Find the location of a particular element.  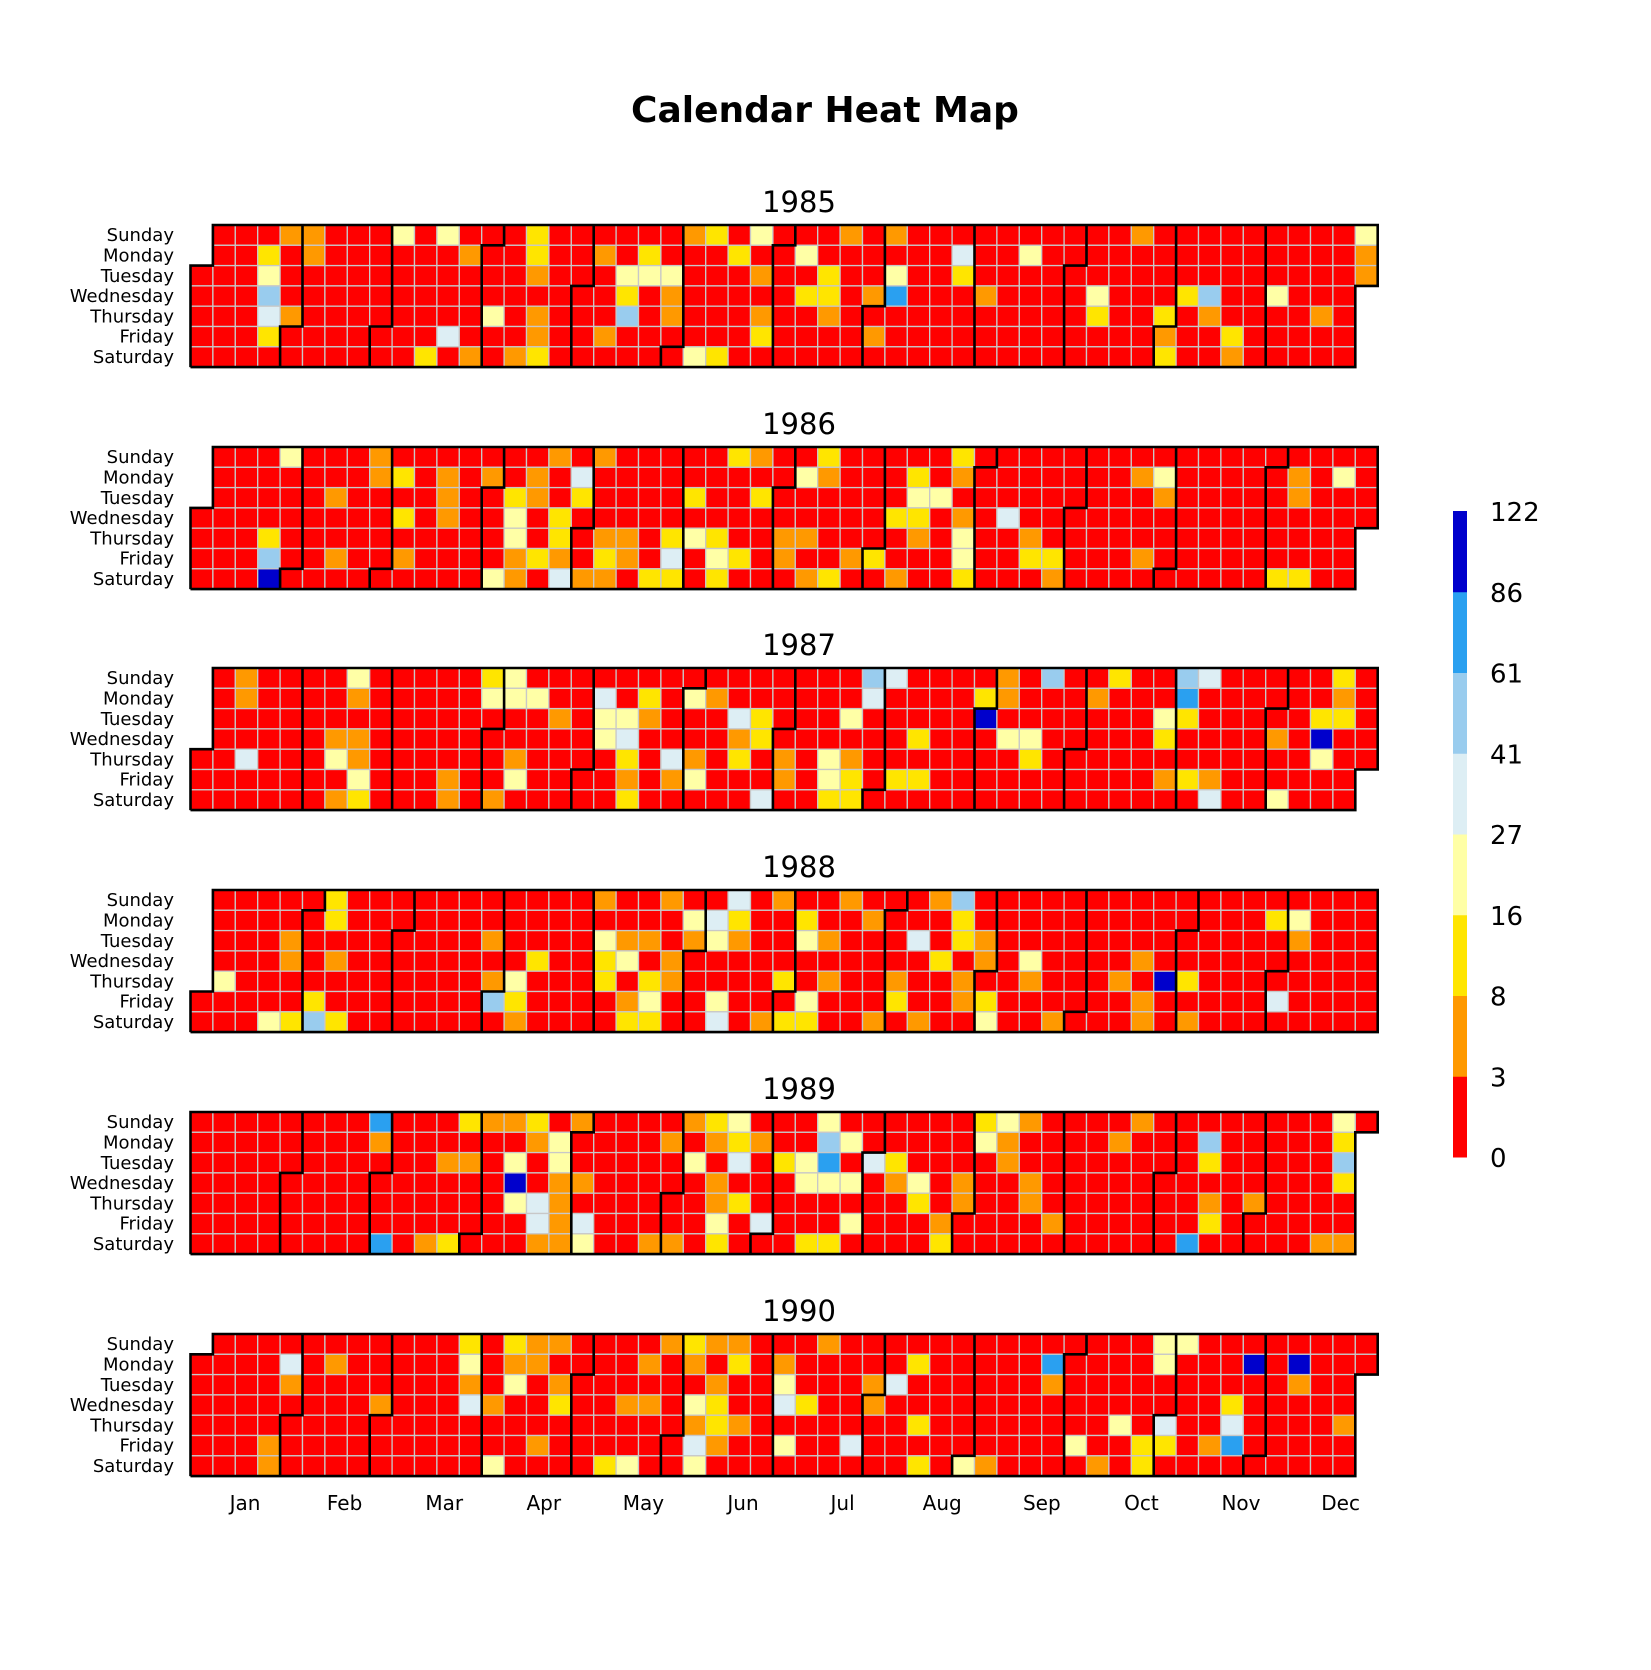

year-label: 1985 is located at coordinates (799, 202).